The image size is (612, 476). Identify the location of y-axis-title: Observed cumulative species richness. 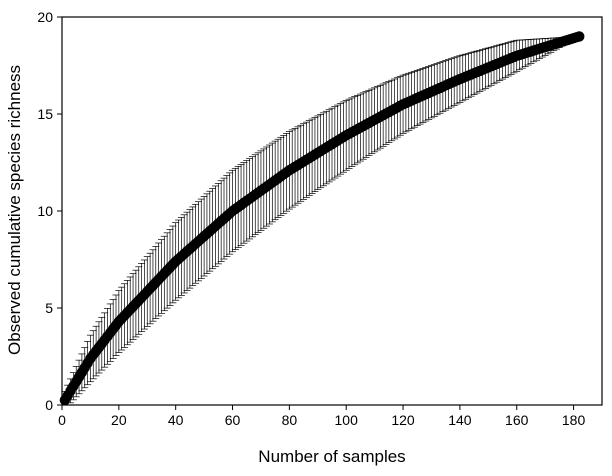
(14, 210).